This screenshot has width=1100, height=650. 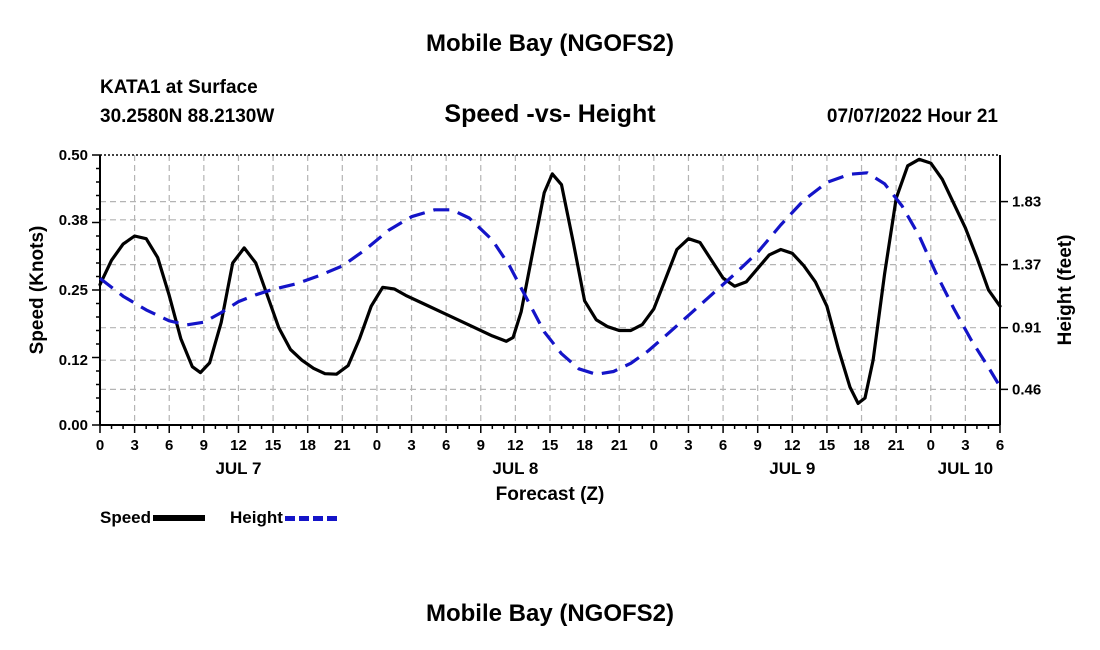 I want to click on y2-tick-label: 1.83, so click(x=1026, y=202).